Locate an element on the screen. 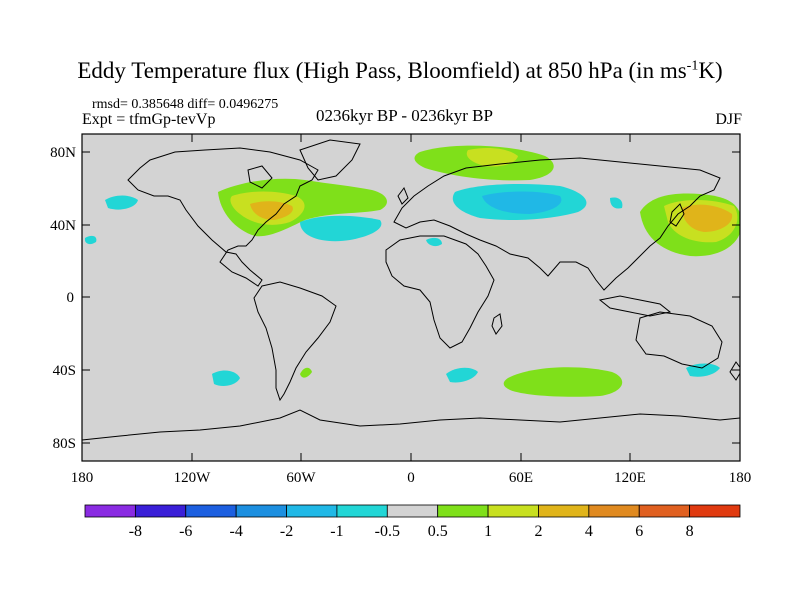  coast-new-zealand is located at coordinates (734, 371).